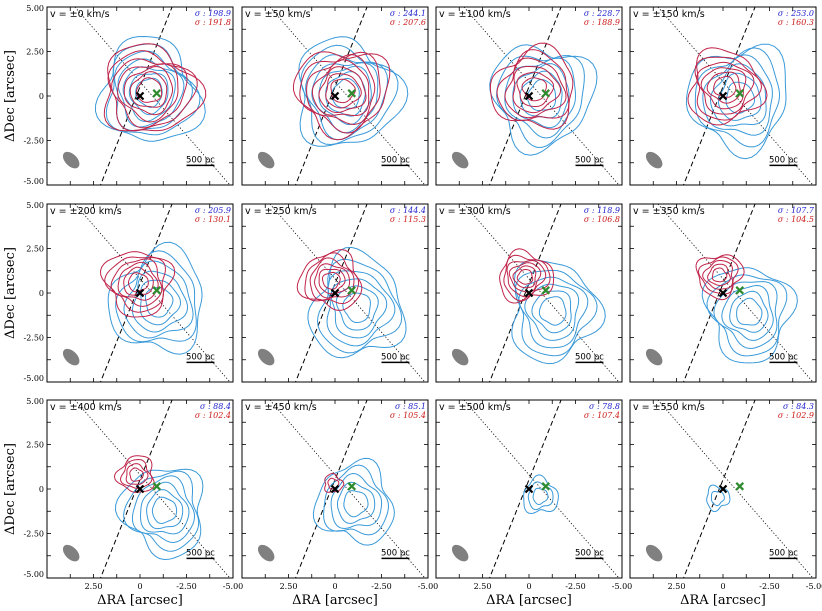 This screenshot has width=822, height=611. Describe the element at coordinates (35, 205) in the screenshot. I see `y-tick-label: 5.00` at that location.